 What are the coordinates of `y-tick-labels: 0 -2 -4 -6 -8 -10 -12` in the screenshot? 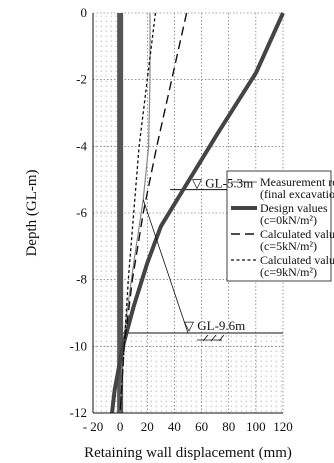 It's located at (79, 212).